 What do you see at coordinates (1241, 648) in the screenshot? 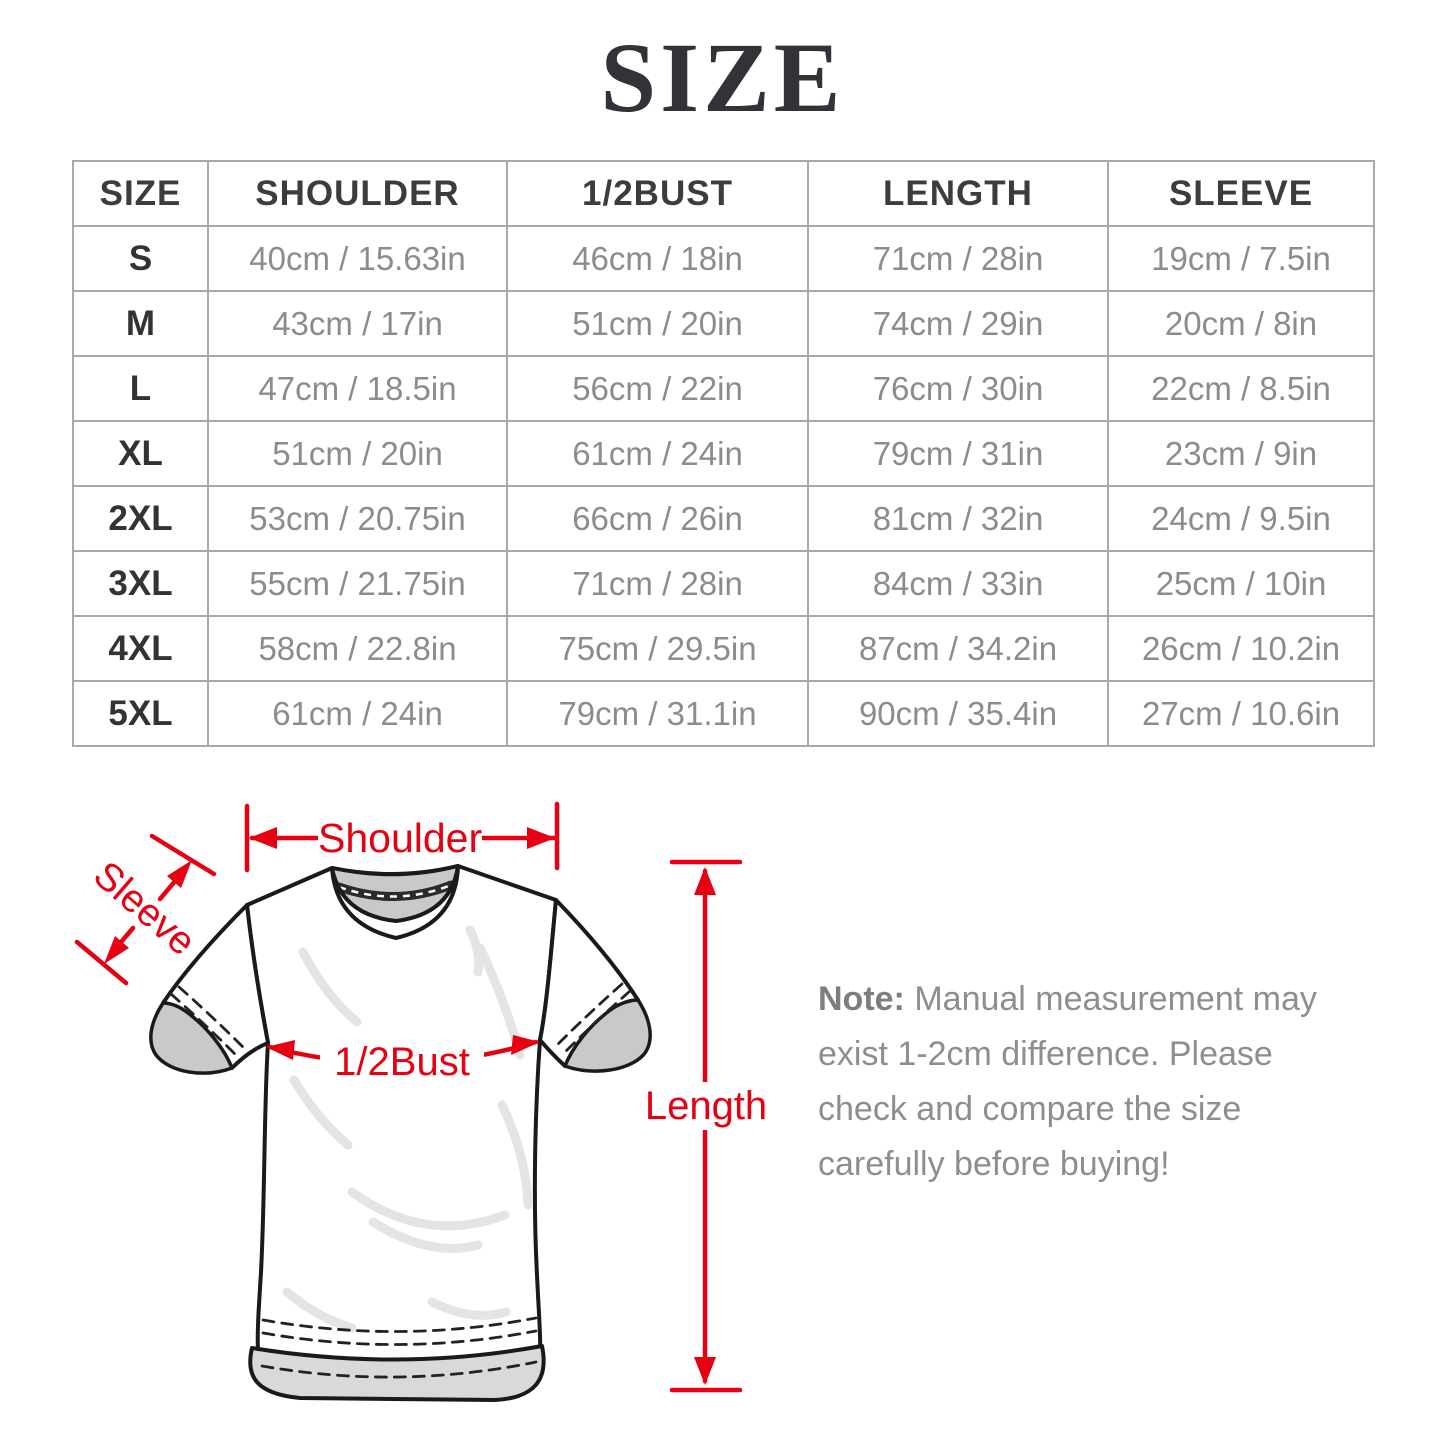
I see `value-cell: 26cm / 10.2in` at bounding box center [1241, 648].